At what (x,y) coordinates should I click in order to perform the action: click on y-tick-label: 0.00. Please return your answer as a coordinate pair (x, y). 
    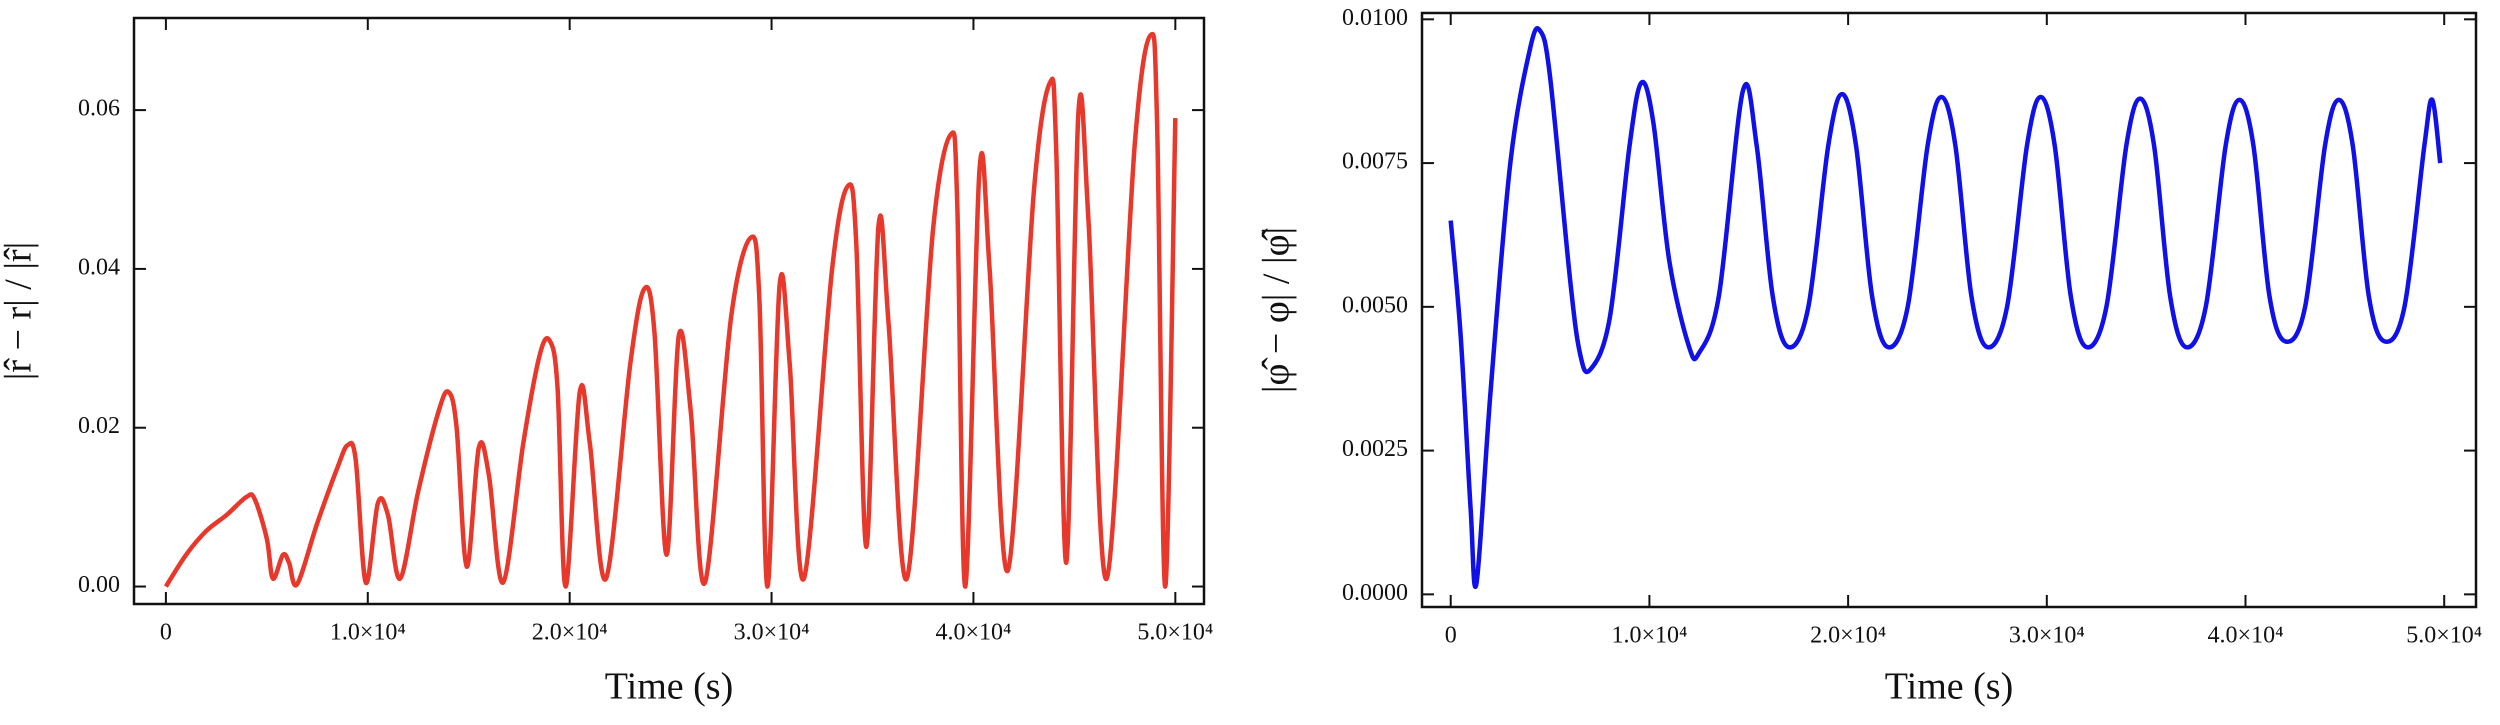
    Looking at the image, I should click on (99, 585).